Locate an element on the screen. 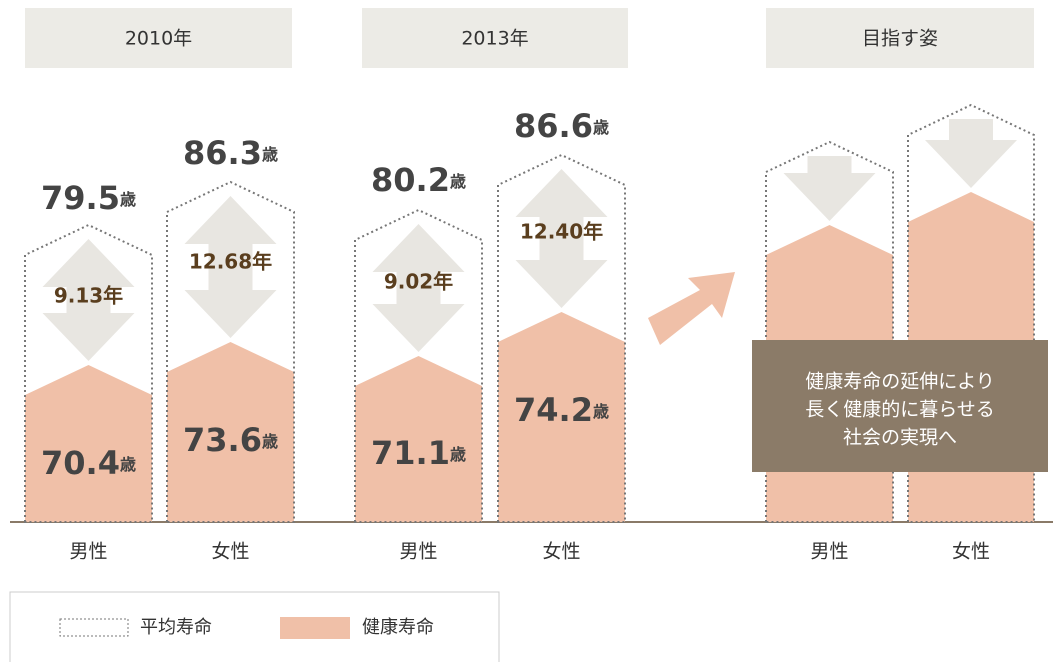 The height and width of the screenshot is (662, 1053). health-label: 73.6歳 is located at coordinates (230, 440).